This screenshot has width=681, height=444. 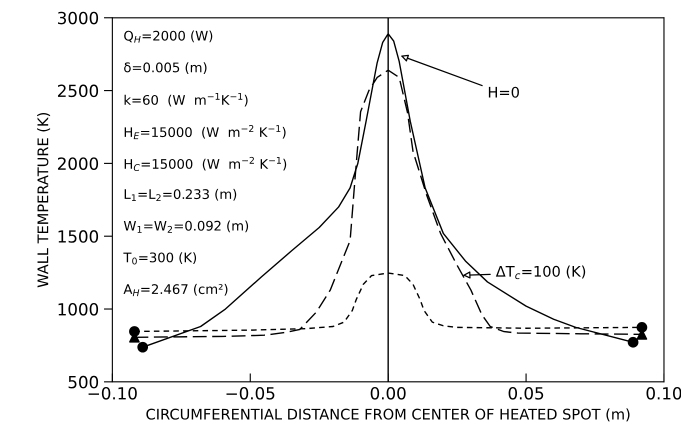 What do you see at coordinates (78, 236) in the screenshot?
I see `y-tick-label: 1500` at bounding box center [78, 236].